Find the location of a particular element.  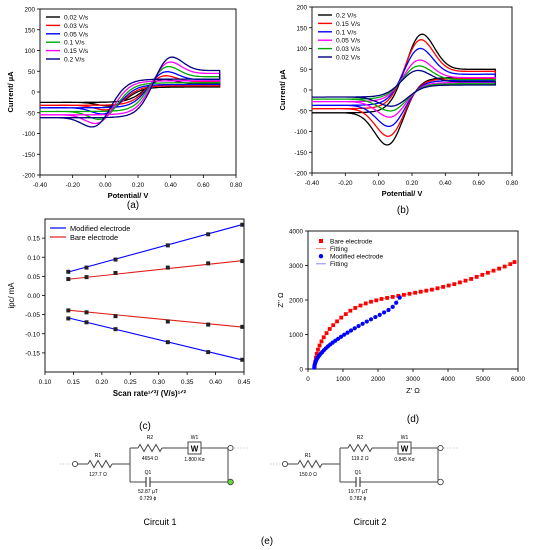

legend-entry: 0.03 V/s is located at coordinates (76, 26).